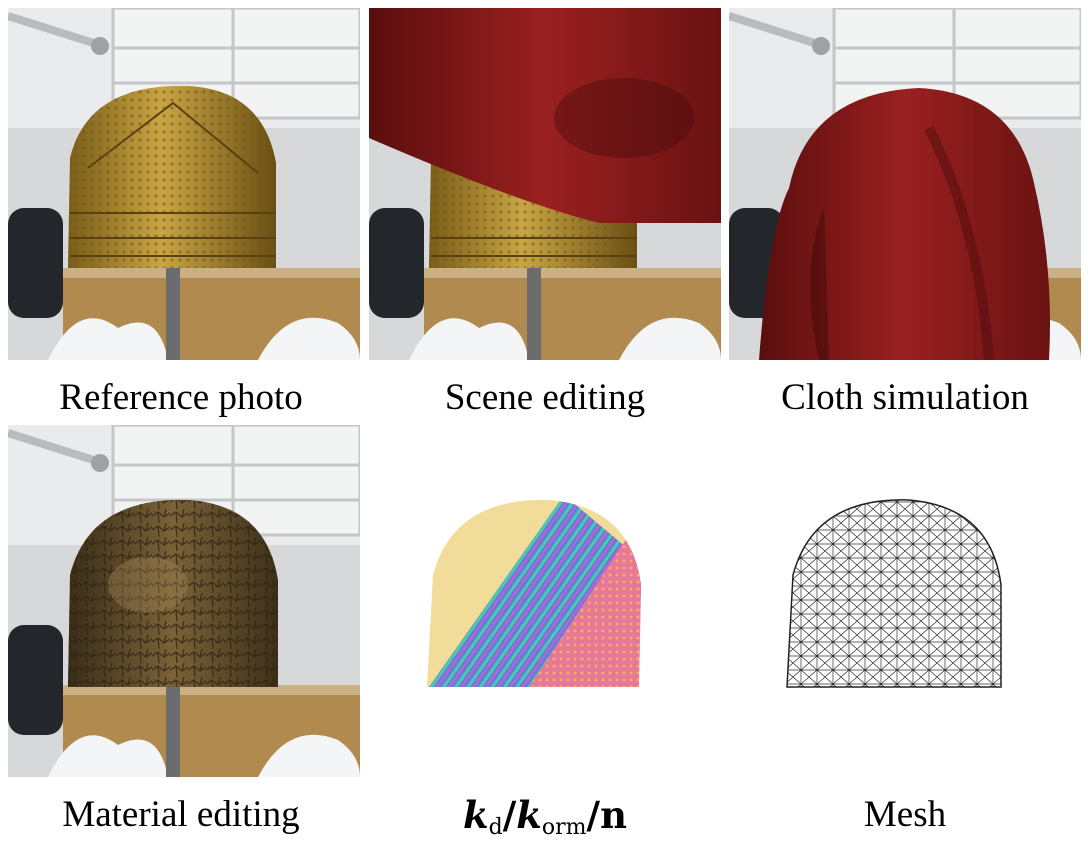  I want to click on caption-cloth-simulation: Cloth simulation, so click(905, 397).